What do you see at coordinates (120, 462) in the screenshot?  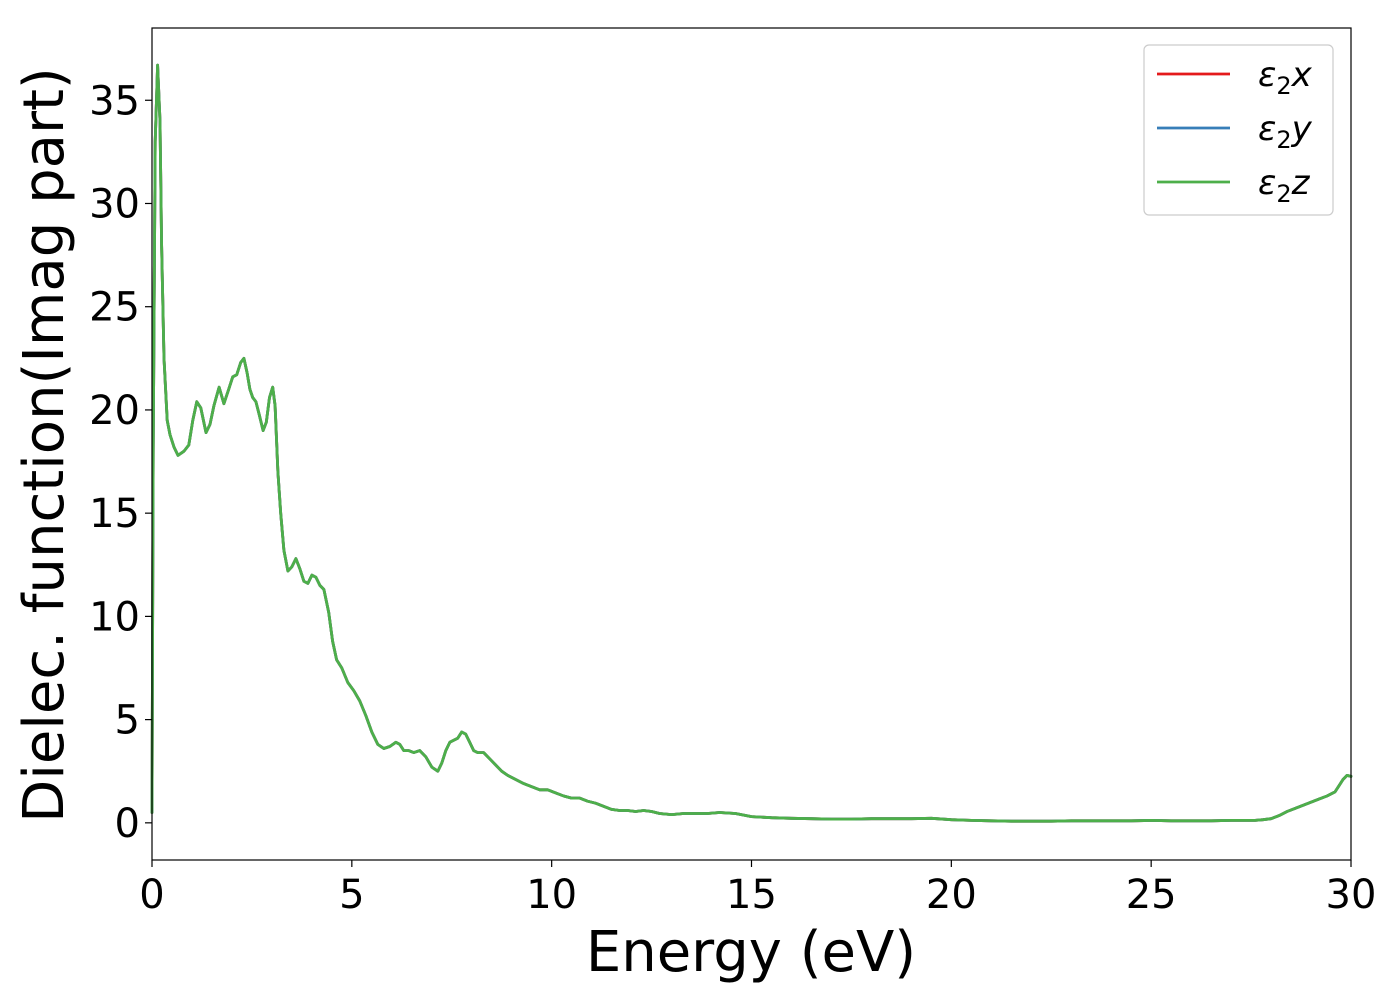 I see `y-axis: 0 5 10 15 20 25 30 35` at bounding box center [120, 462].